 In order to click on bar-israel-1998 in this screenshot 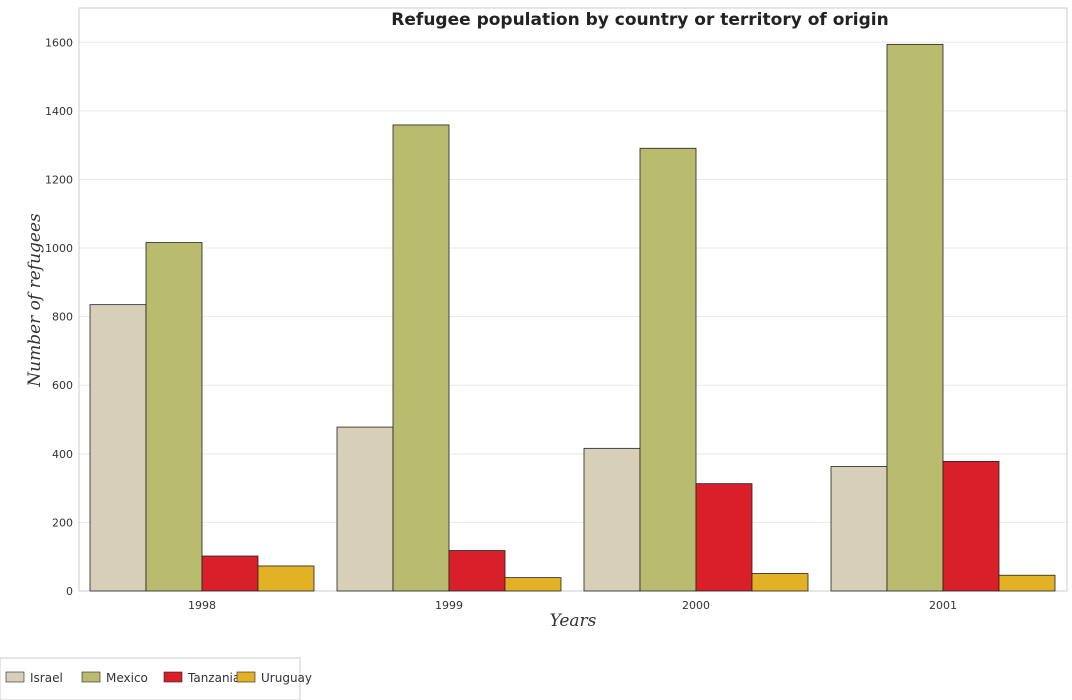, I will do `click(118, 448)`.